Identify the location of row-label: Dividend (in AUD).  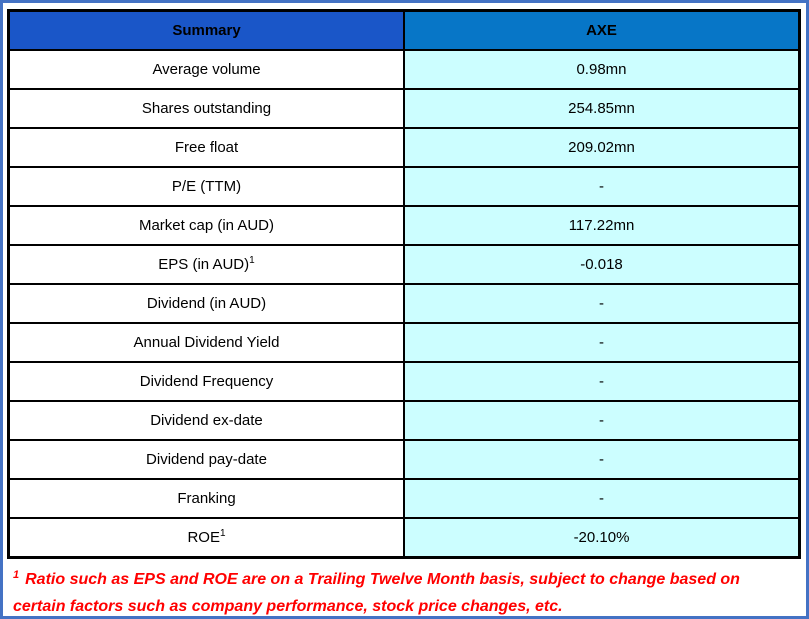
(206, 303).